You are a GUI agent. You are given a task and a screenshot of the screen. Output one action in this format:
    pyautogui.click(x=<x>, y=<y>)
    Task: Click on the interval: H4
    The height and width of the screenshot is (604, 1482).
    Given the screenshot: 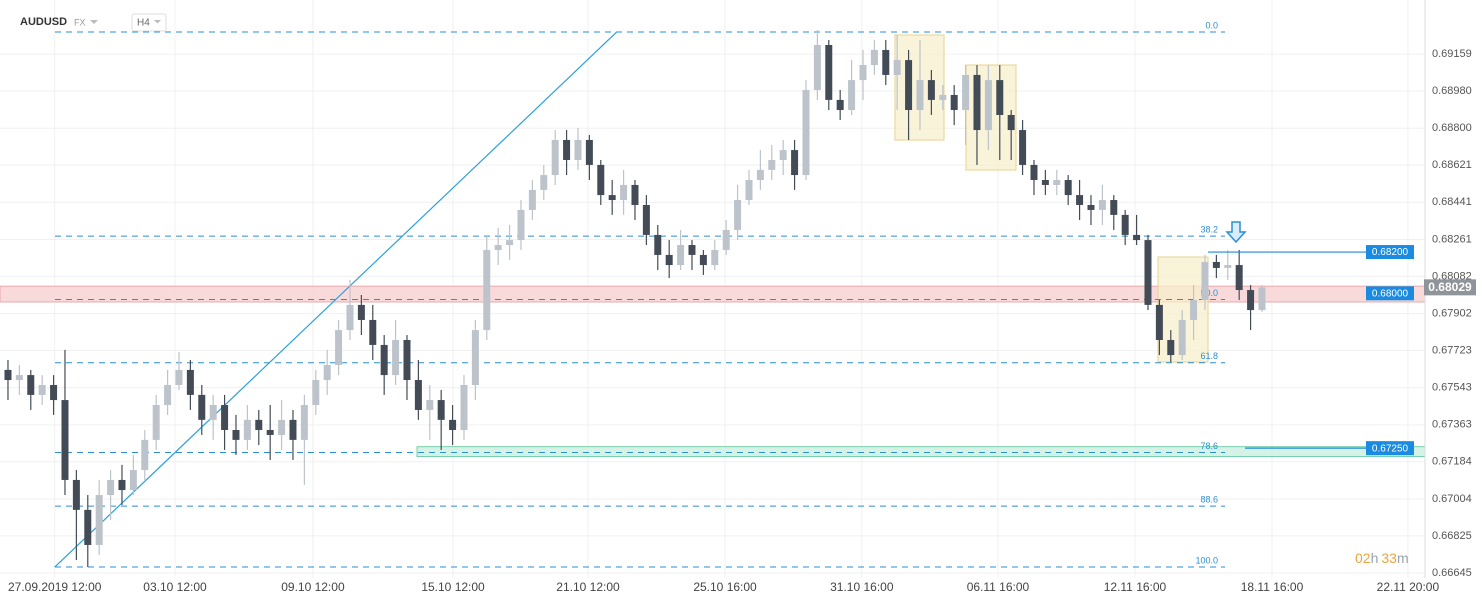 What is the action you would take?
    pyautogui.click(x=143, y=23)
    